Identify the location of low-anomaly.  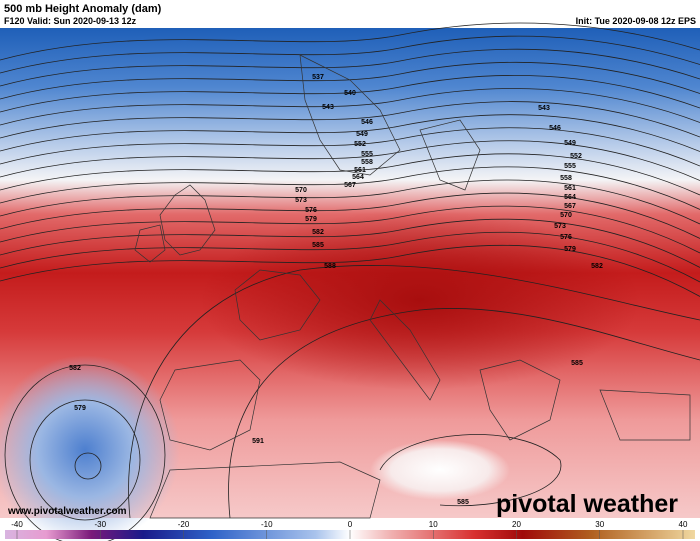
(90, 448).